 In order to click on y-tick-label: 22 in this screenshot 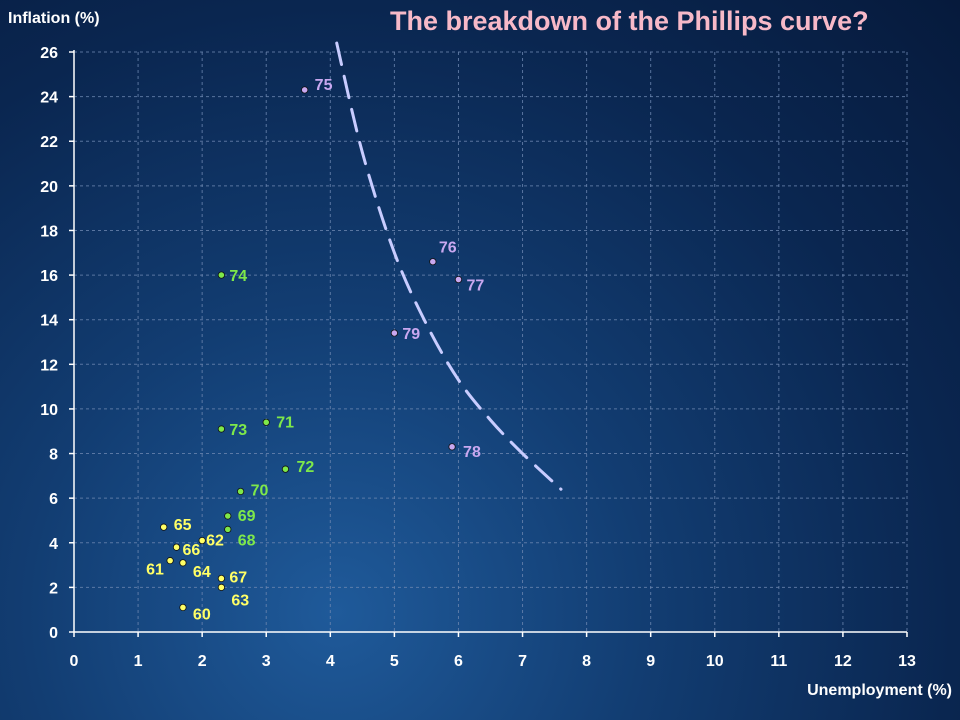, I will do `click(49, 142)`.